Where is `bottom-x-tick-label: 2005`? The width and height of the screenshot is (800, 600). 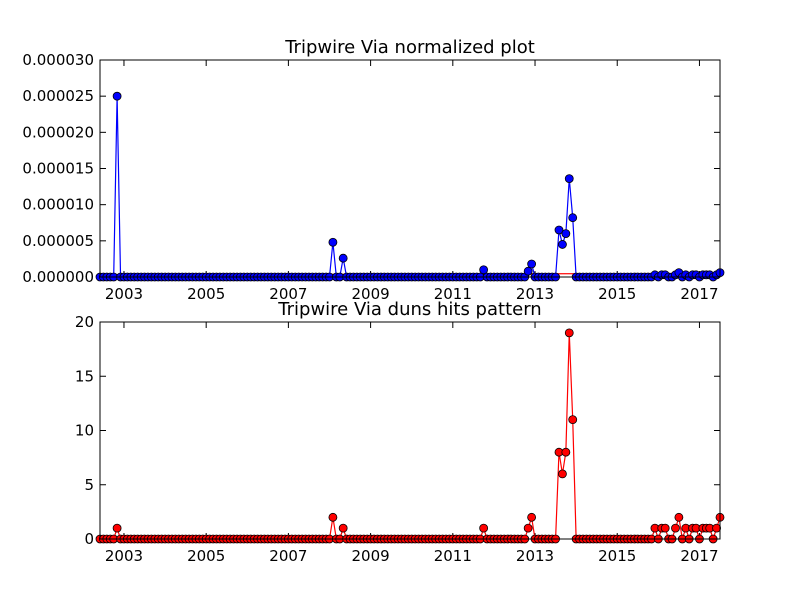
bottom-x-tick-label: 2005 is located at coordinates (206, 556).